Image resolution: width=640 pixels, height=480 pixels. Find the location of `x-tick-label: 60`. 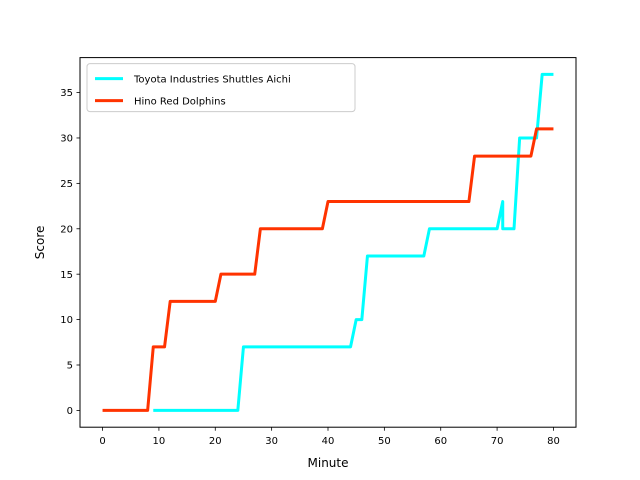

x-tick-label: 60 is located at coordinates (440, 441).